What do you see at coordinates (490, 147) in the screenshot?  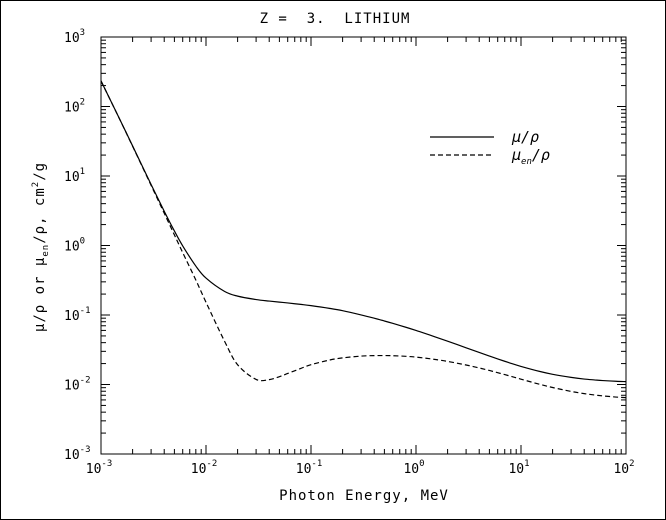 I see `legend: μ/ρ μen/ρ` at bounding box center [490, 147].